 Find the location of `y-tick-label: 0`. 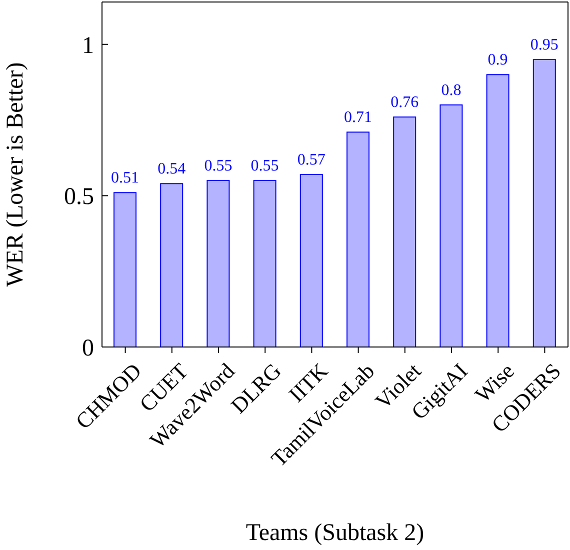

y-tick-label: 0 is located at coordinates (88, 349).